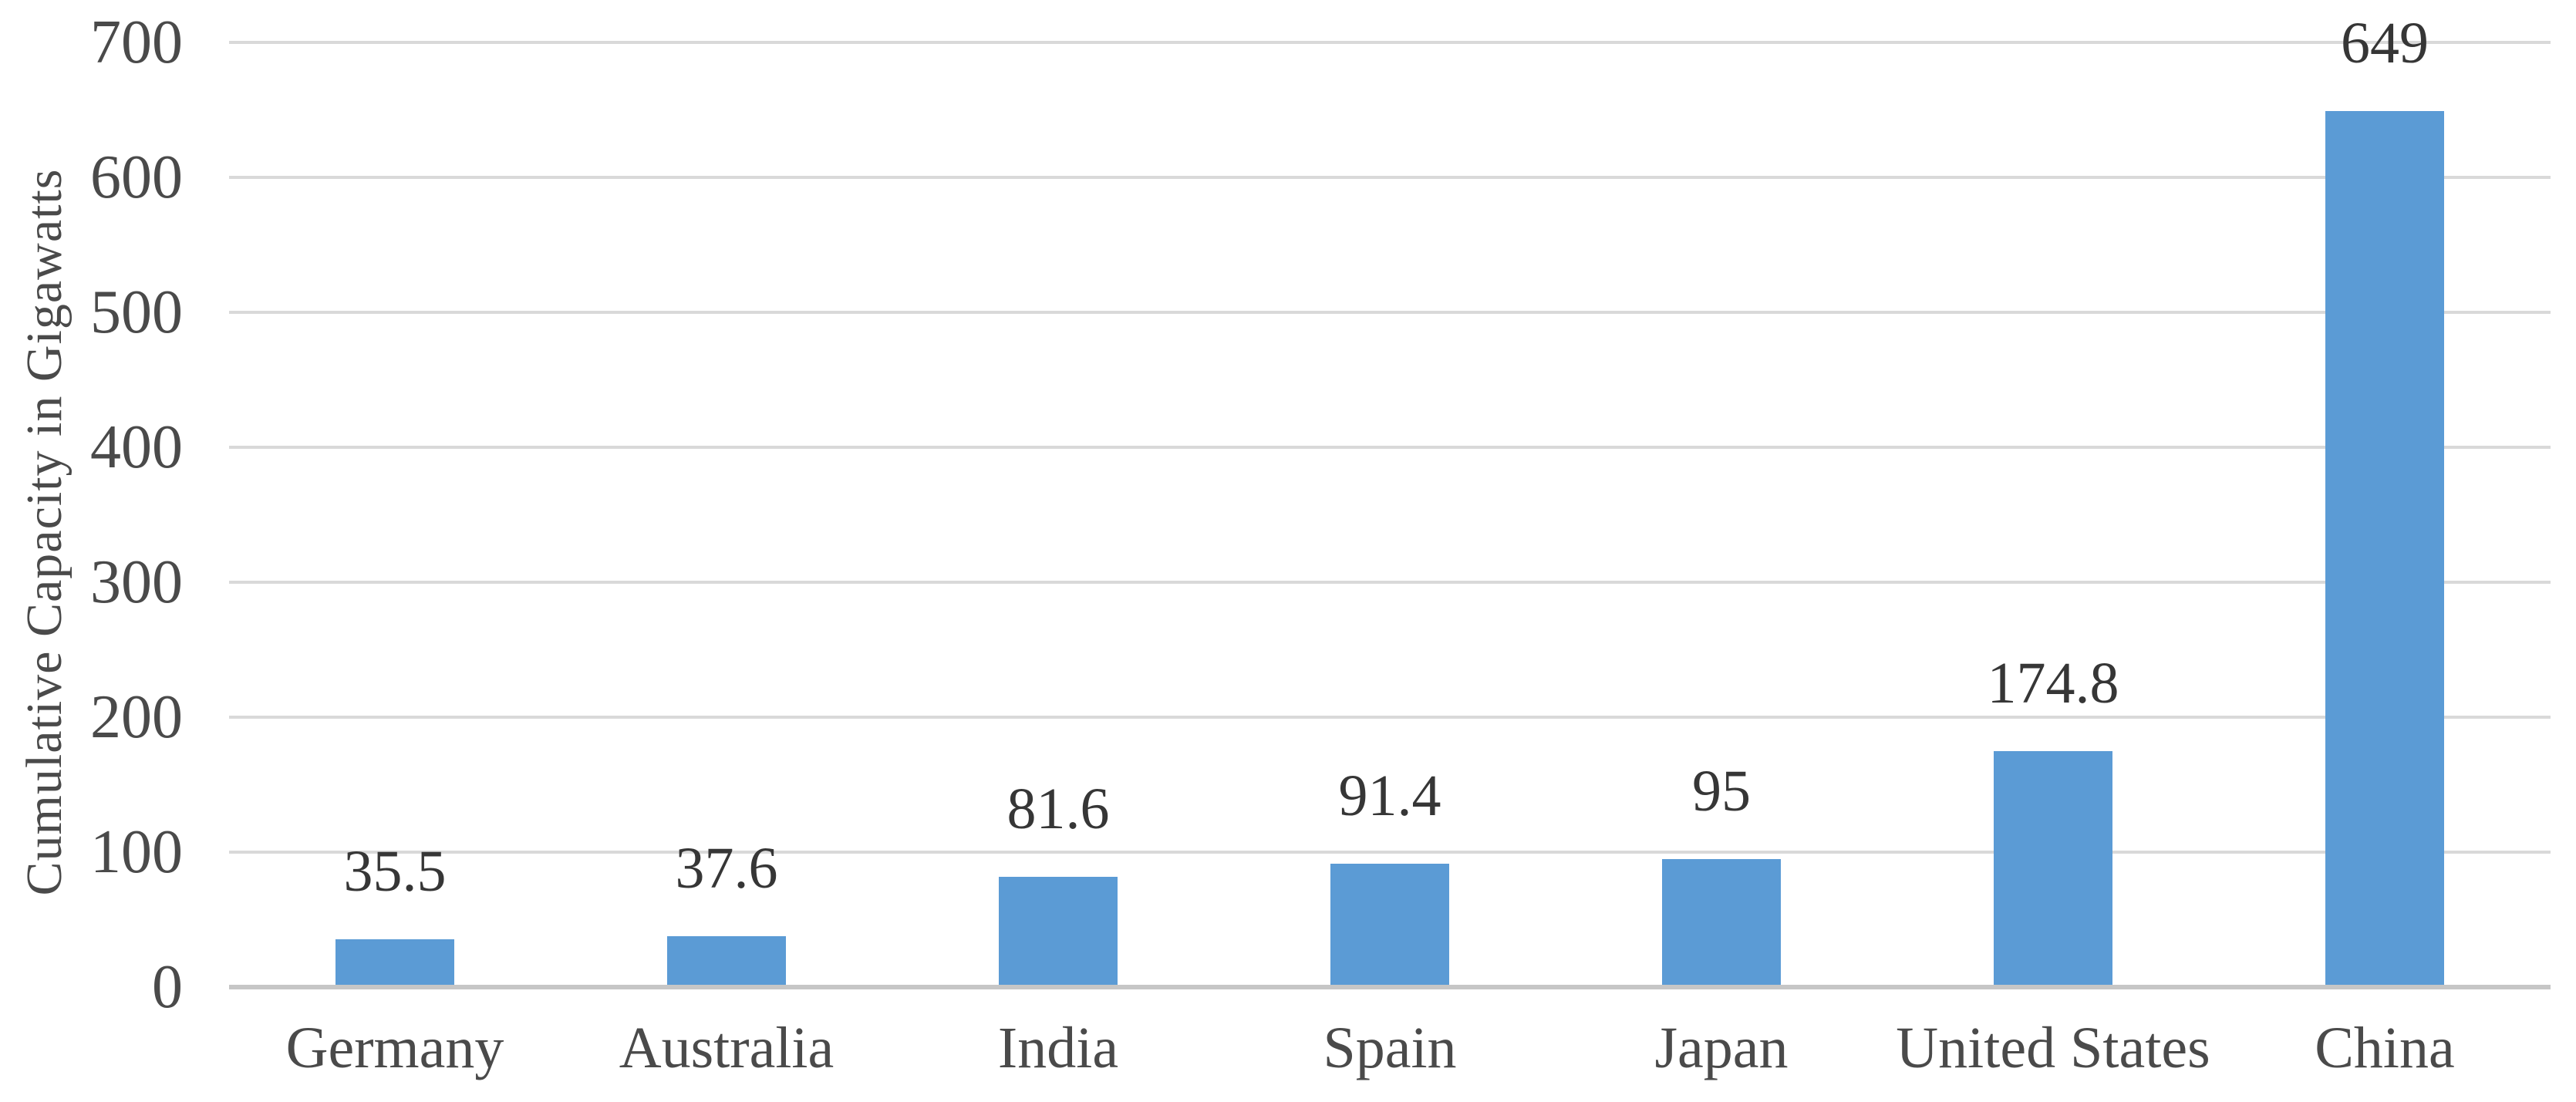  Describe the element at coordinates (1390, 514) in the screenshot. I see `bar-slot-spain: 91.4` at that location.